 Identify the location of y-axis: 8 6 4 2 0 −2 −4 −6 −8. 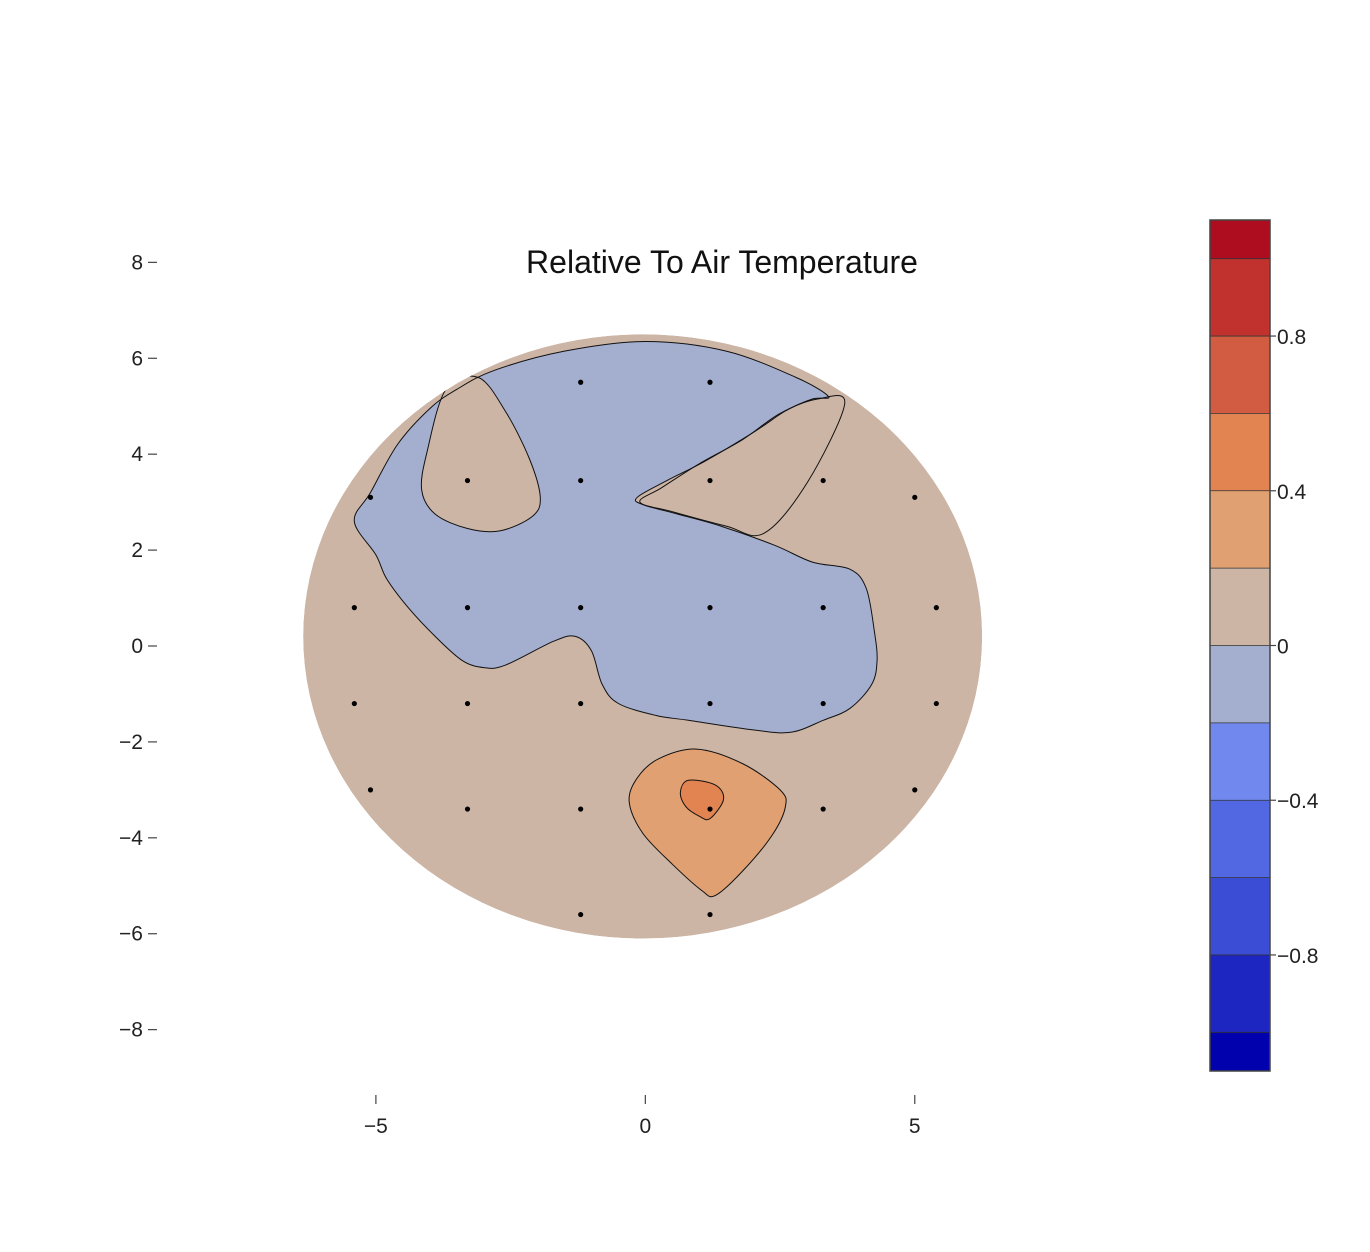
(138, 646).